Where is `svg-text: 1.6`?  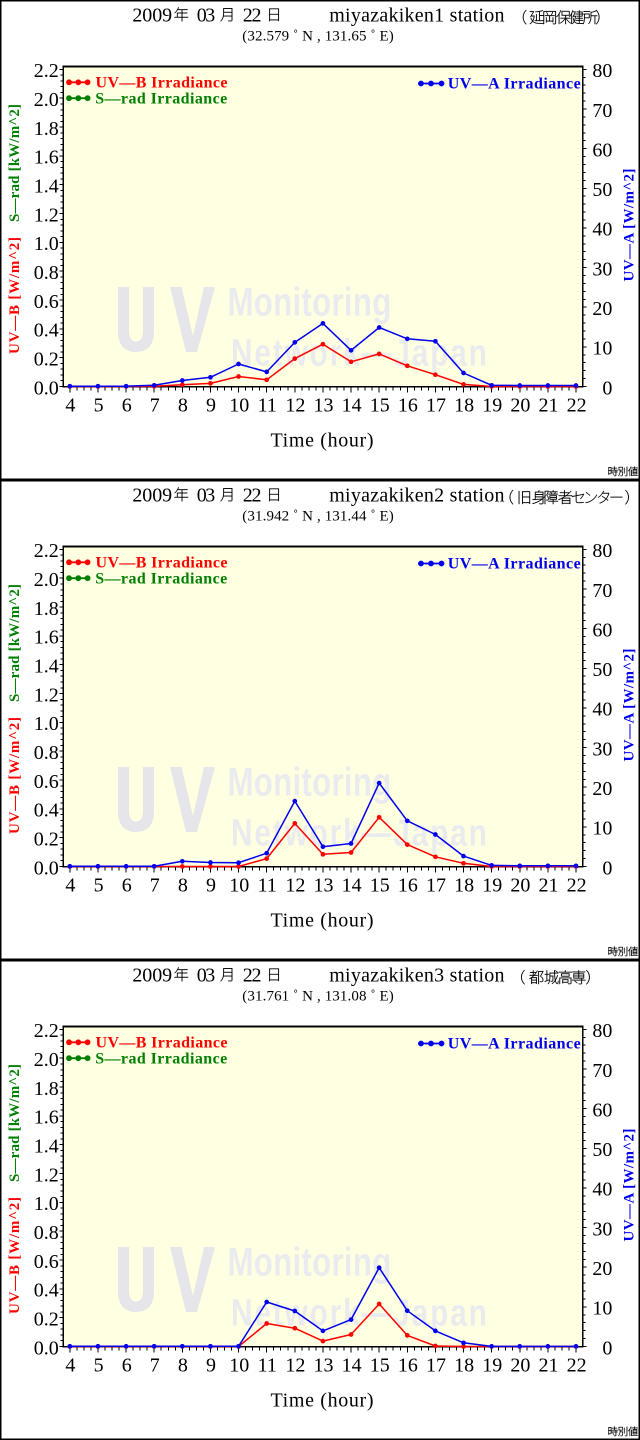
svg-text: 1.6 is located at coordinates (46, 158).